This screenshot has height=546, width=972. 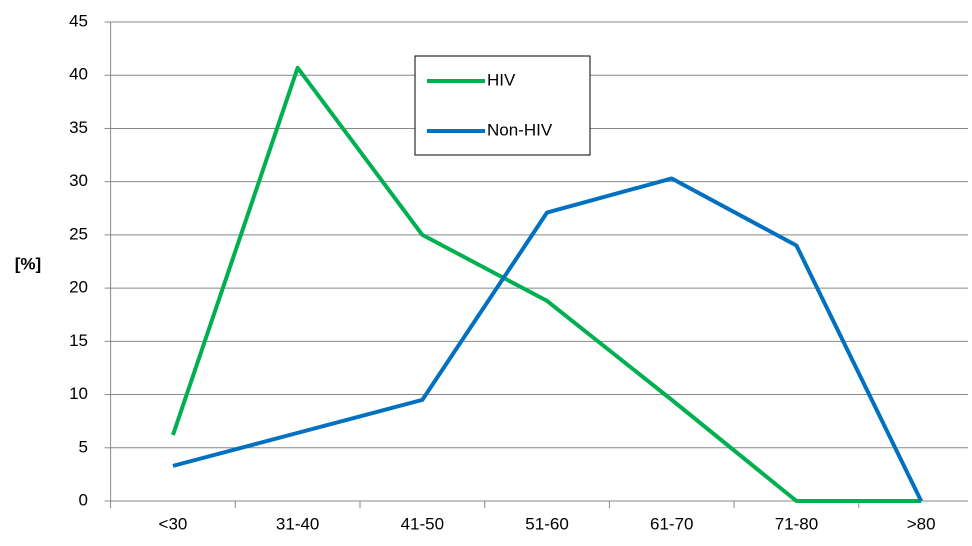 What do you see at coordinates (921, 523) in the screenshot?
I see `x-tick-label: >80` at bounding box center [921, 523].